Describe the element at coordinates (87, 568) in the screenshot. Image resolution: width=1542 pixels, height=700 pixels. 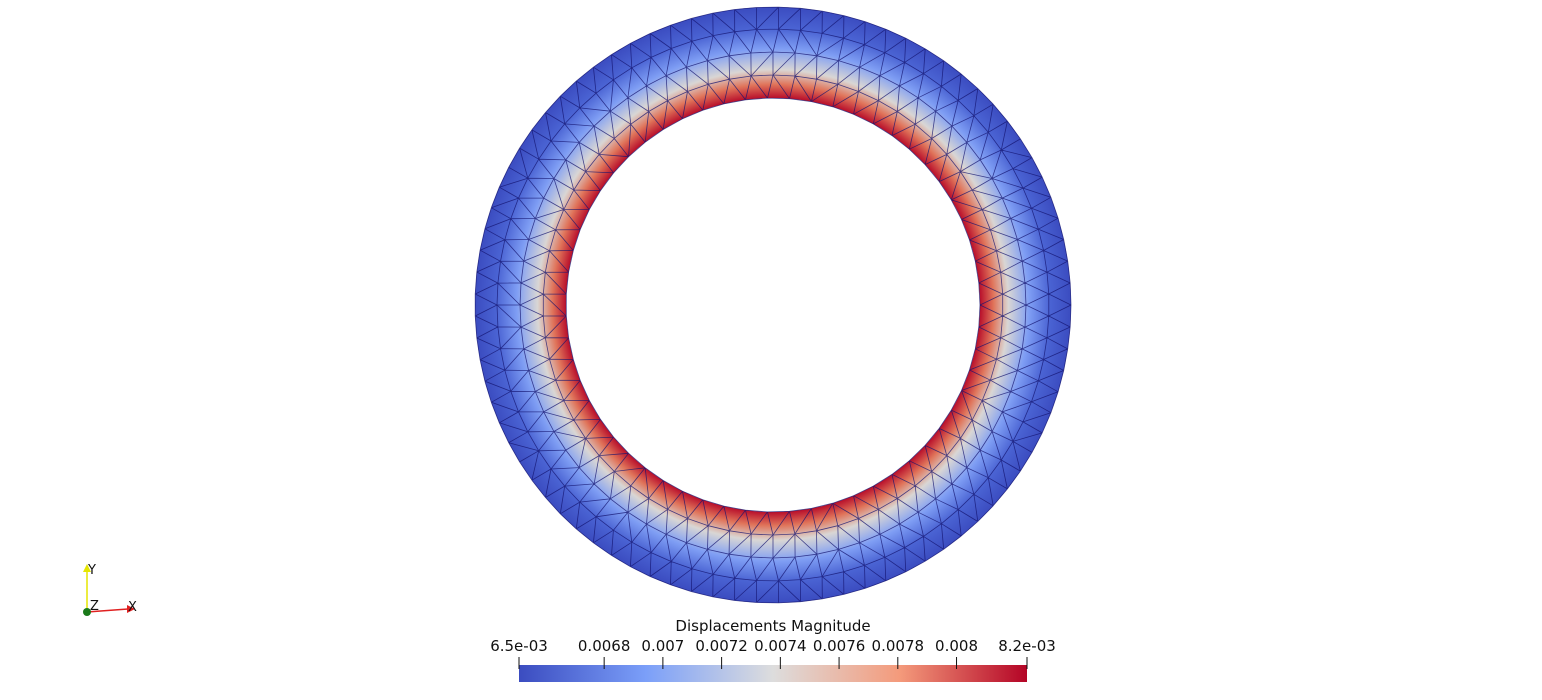
I see `y-arrow` at that location.